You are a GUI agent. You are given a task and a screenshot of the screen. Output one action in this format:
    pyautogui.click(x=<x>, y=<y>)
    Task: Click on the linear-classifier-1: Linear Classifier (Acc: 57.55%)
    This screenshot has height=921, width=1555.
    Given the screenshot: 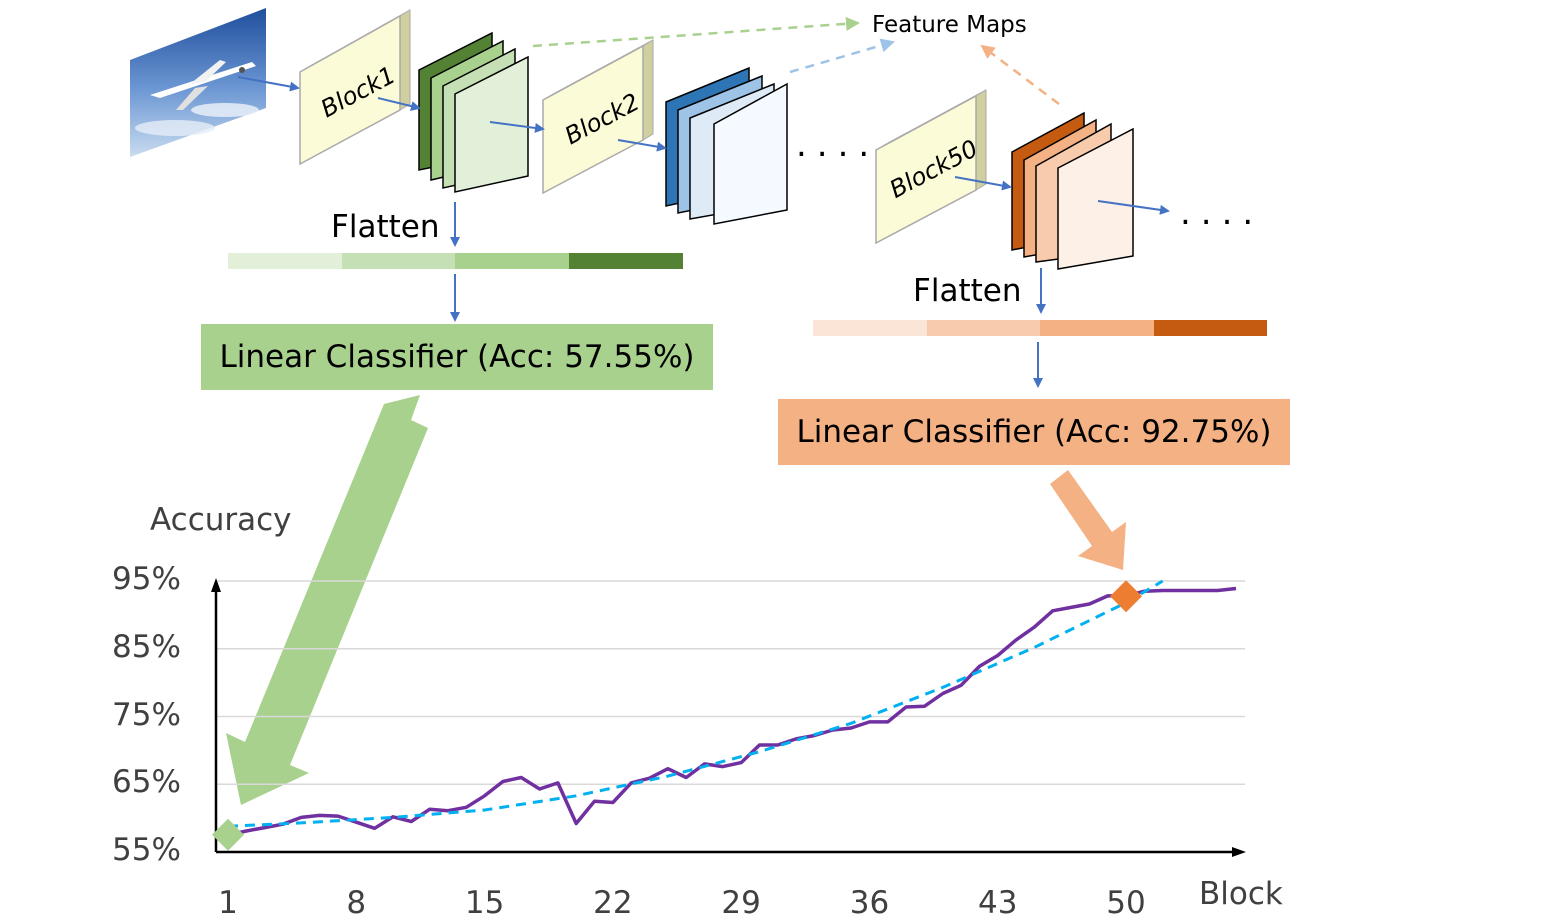 What is the action you would take?
    pyautogui.click(x=457, y=357)
    